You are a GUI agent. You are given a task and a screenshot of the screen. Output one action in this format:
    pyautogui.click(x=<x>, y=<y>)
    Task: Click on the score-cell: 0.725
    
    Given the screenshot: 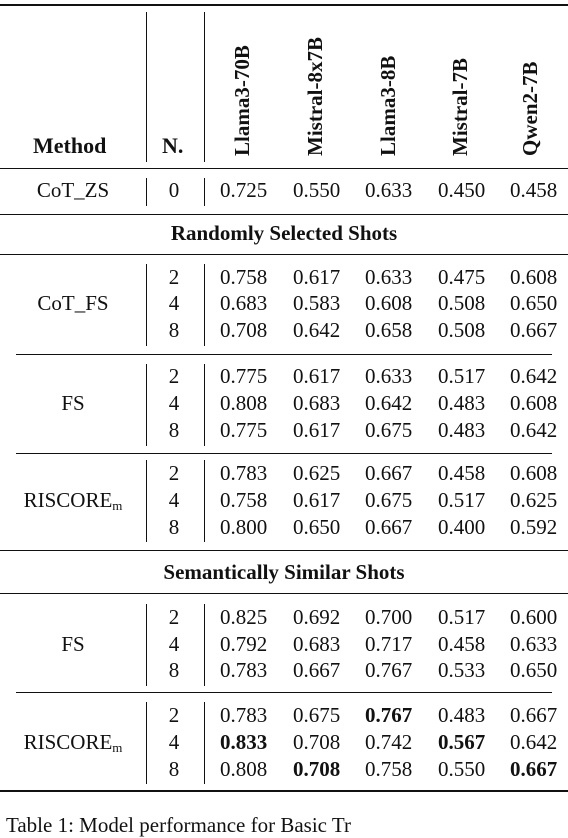 What is the action you would take?
    pyautogui.click(x=244, y=190)
    